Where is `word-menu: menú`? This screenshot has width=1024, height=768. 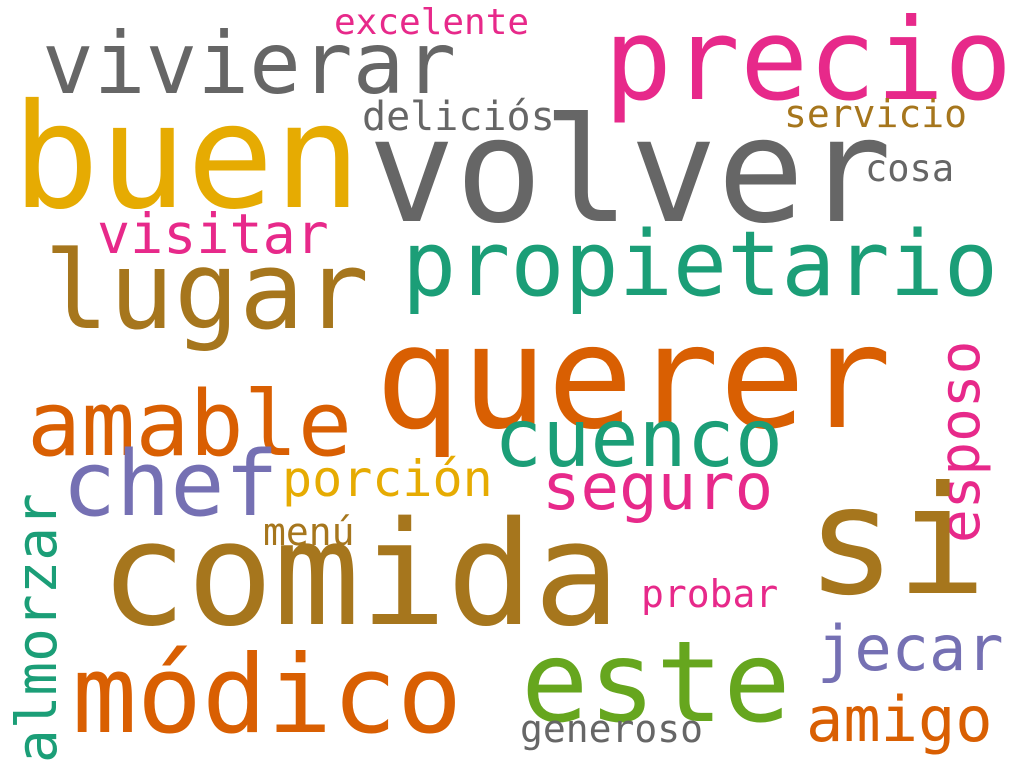 word-menu: menú is located at coordinates (309, 532).